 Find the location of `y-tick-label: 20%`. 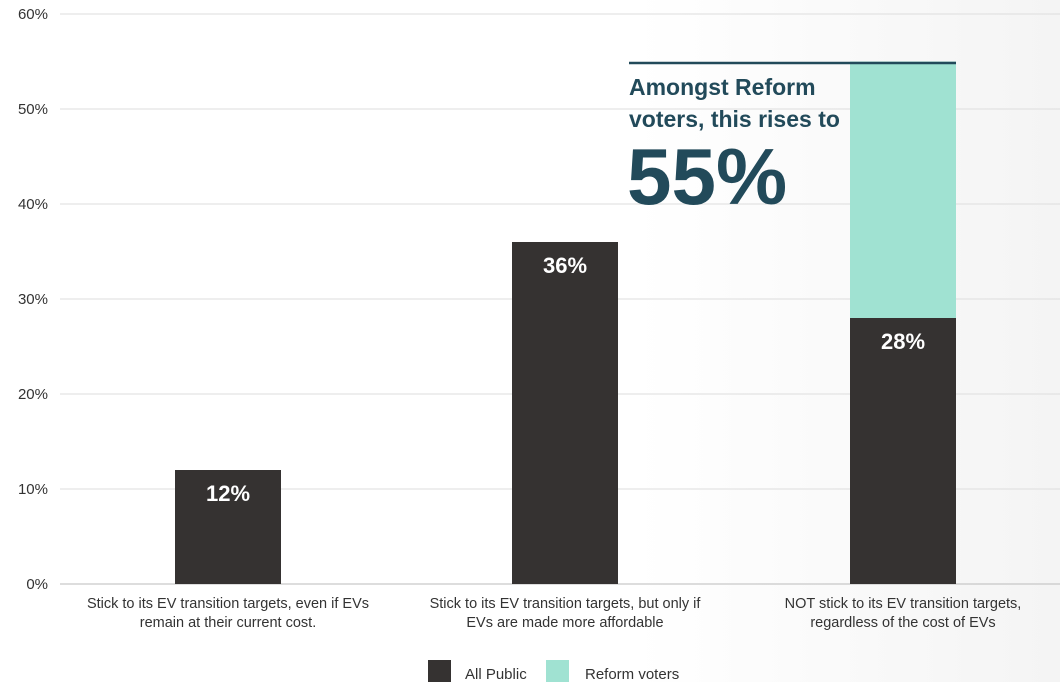

y-tick-label: 20% is located at coordinates (33, 394).